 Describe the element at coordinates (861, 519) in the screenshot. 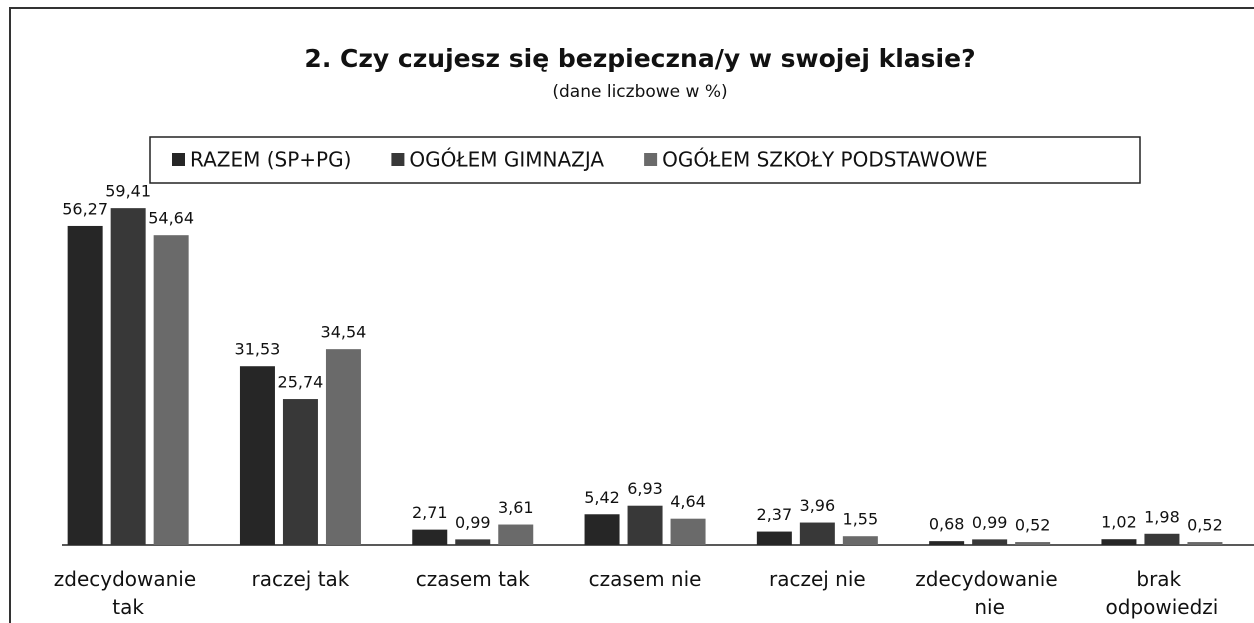

I see `value-label: 1,55` at that location.